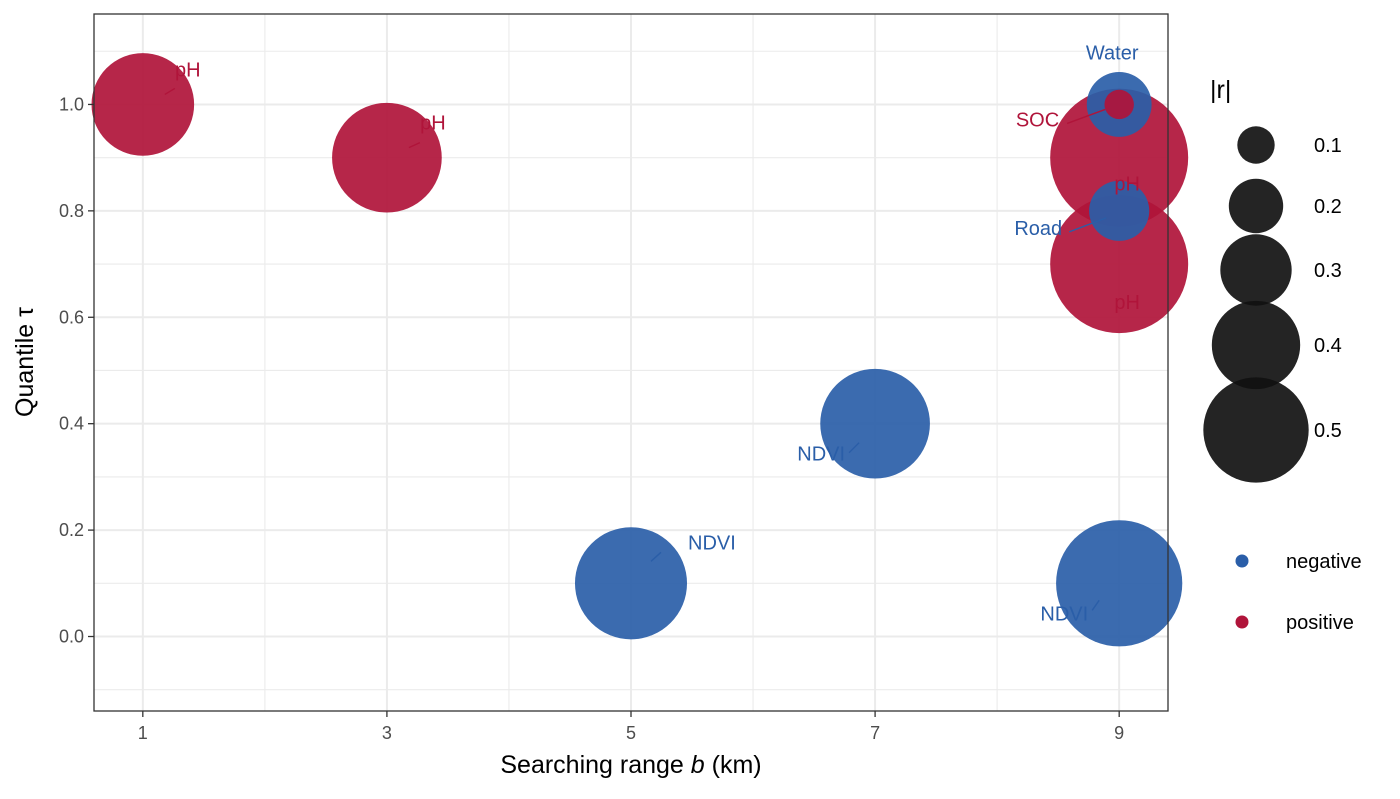  I want to click on color-legend-label: negative, so click(1324, 562).